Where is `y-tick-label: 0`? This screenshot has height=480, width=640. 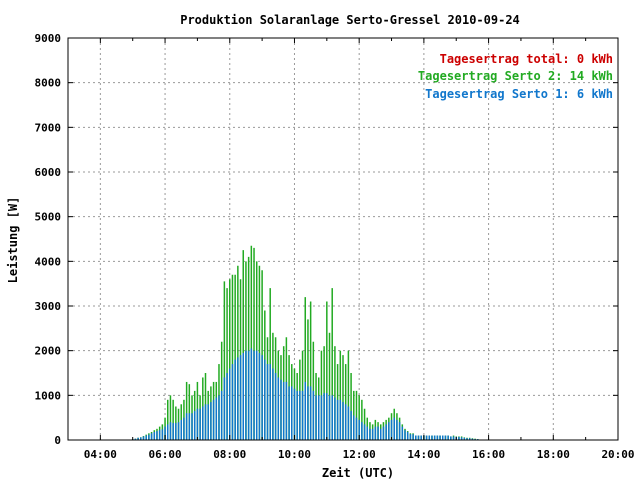 y-tick-label: 0 is located at coordinates (57, 440).